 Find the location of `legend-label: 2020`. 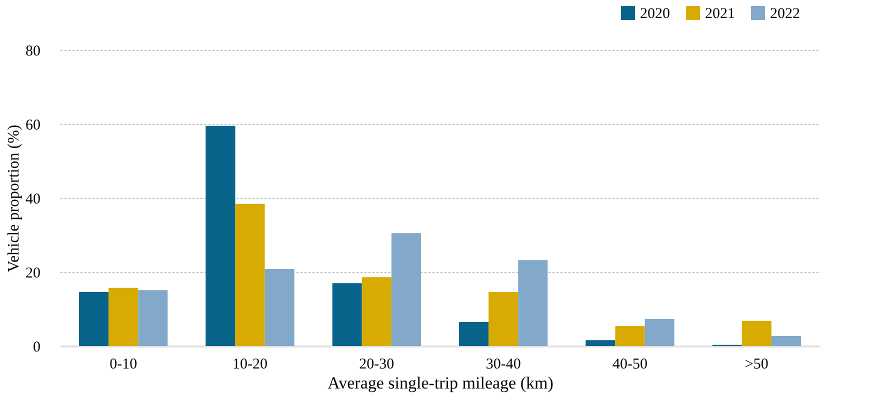

legend-label: 2020 is located at coordinates (655, 14).